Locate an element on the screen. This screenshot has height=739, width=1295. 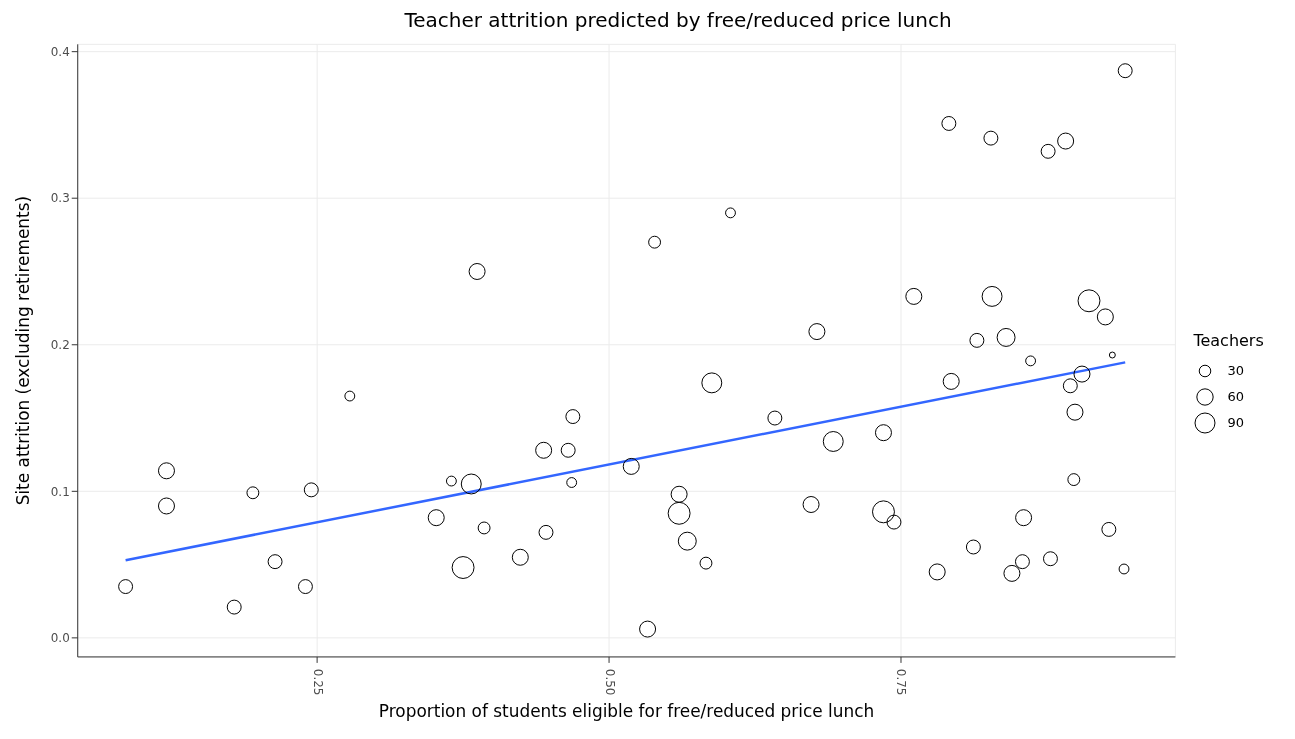
y-axis-title: Site attrition (excluding retirements) is located at coordinates (22, 350).